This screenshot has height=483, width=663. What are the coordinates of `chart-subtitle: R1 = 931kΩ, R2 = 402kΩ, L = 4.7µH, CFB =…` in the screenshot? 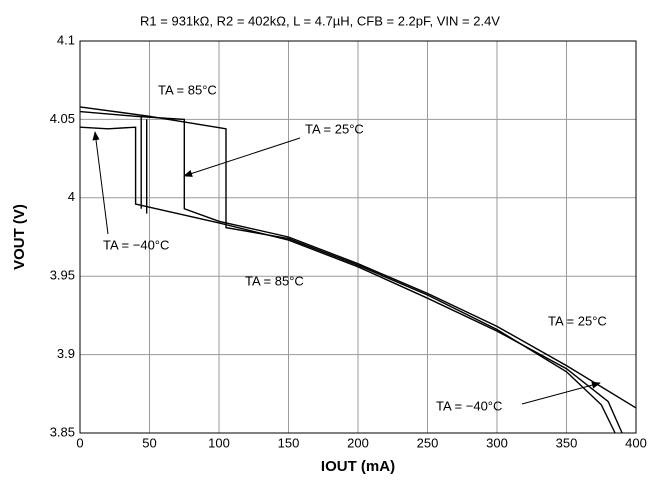 It's located at (320, 20).